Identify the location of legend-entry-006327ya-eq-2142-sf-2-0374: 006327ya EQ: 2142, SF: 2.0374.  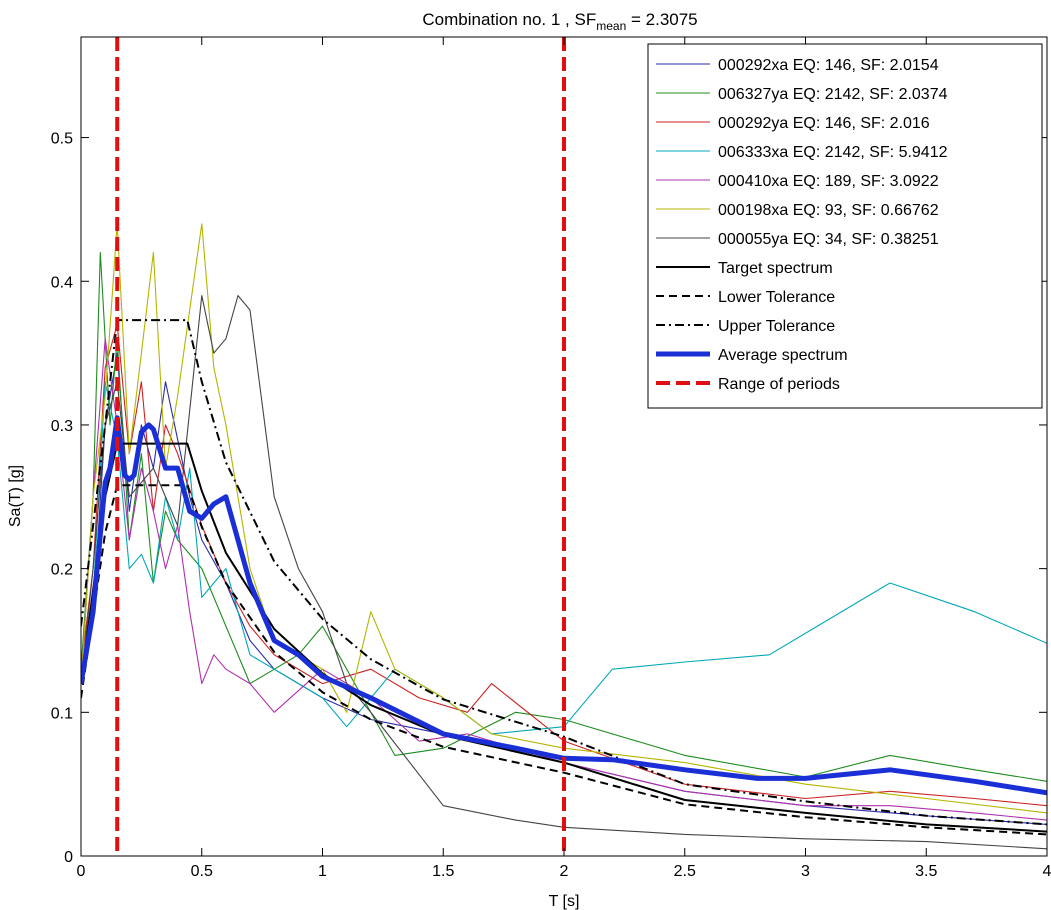
(833, 94).